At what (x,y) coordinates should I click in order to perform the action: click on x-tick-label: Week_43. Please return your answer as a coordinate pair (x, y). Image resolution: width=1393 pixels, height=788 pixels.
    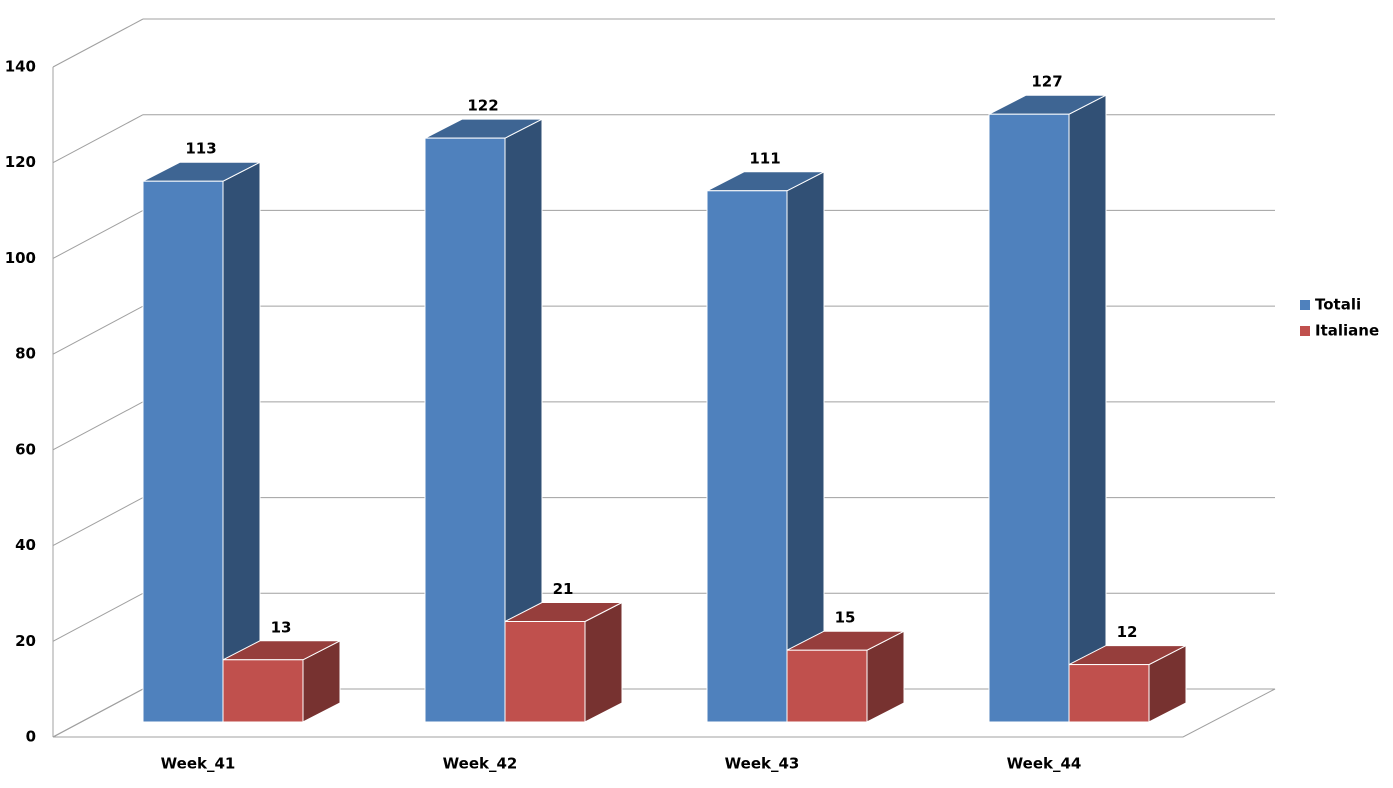
    Looking at the image, I should click on (762, 764).